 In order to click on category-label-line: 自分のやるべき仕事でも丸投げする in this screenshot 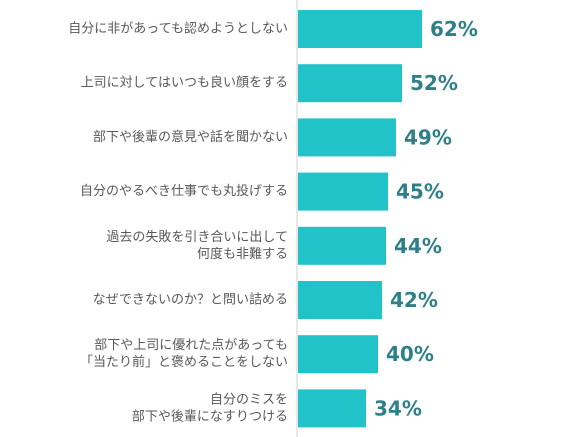, I will do `click(184, 191)`.